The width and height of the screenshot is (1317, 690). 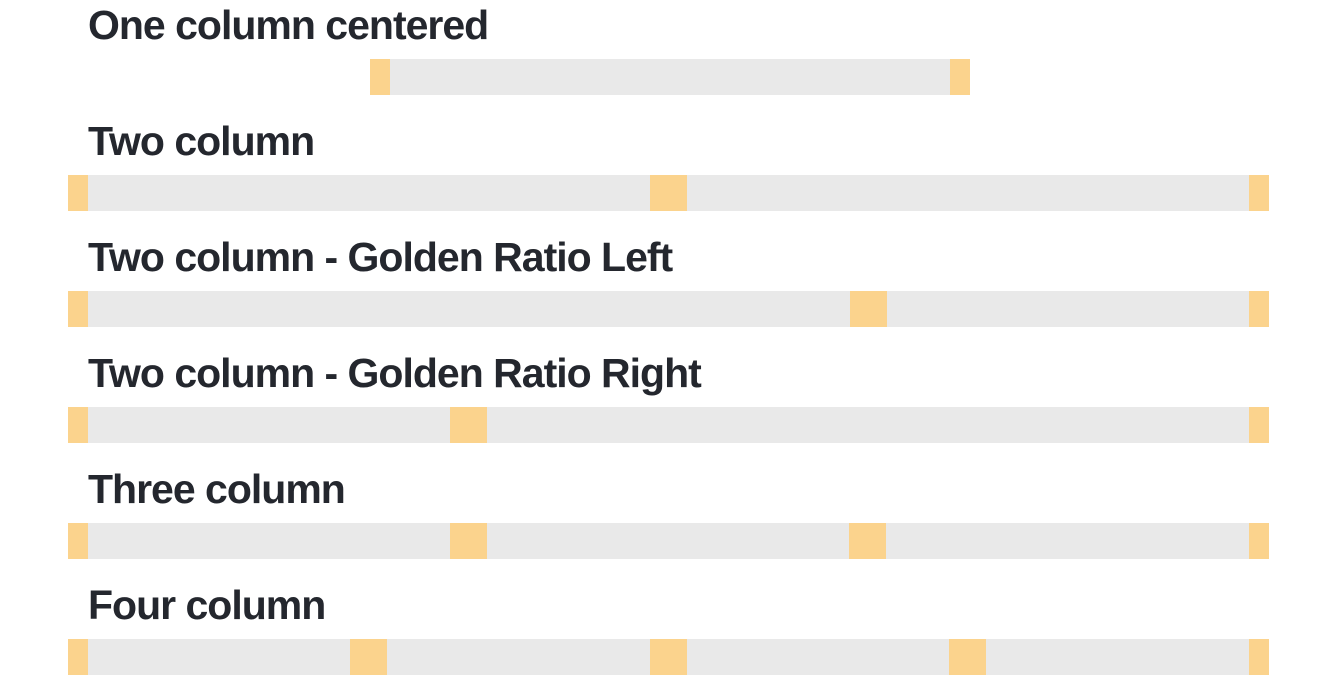 I want to click on layout-section: Three column, so click(x=668, y=511).